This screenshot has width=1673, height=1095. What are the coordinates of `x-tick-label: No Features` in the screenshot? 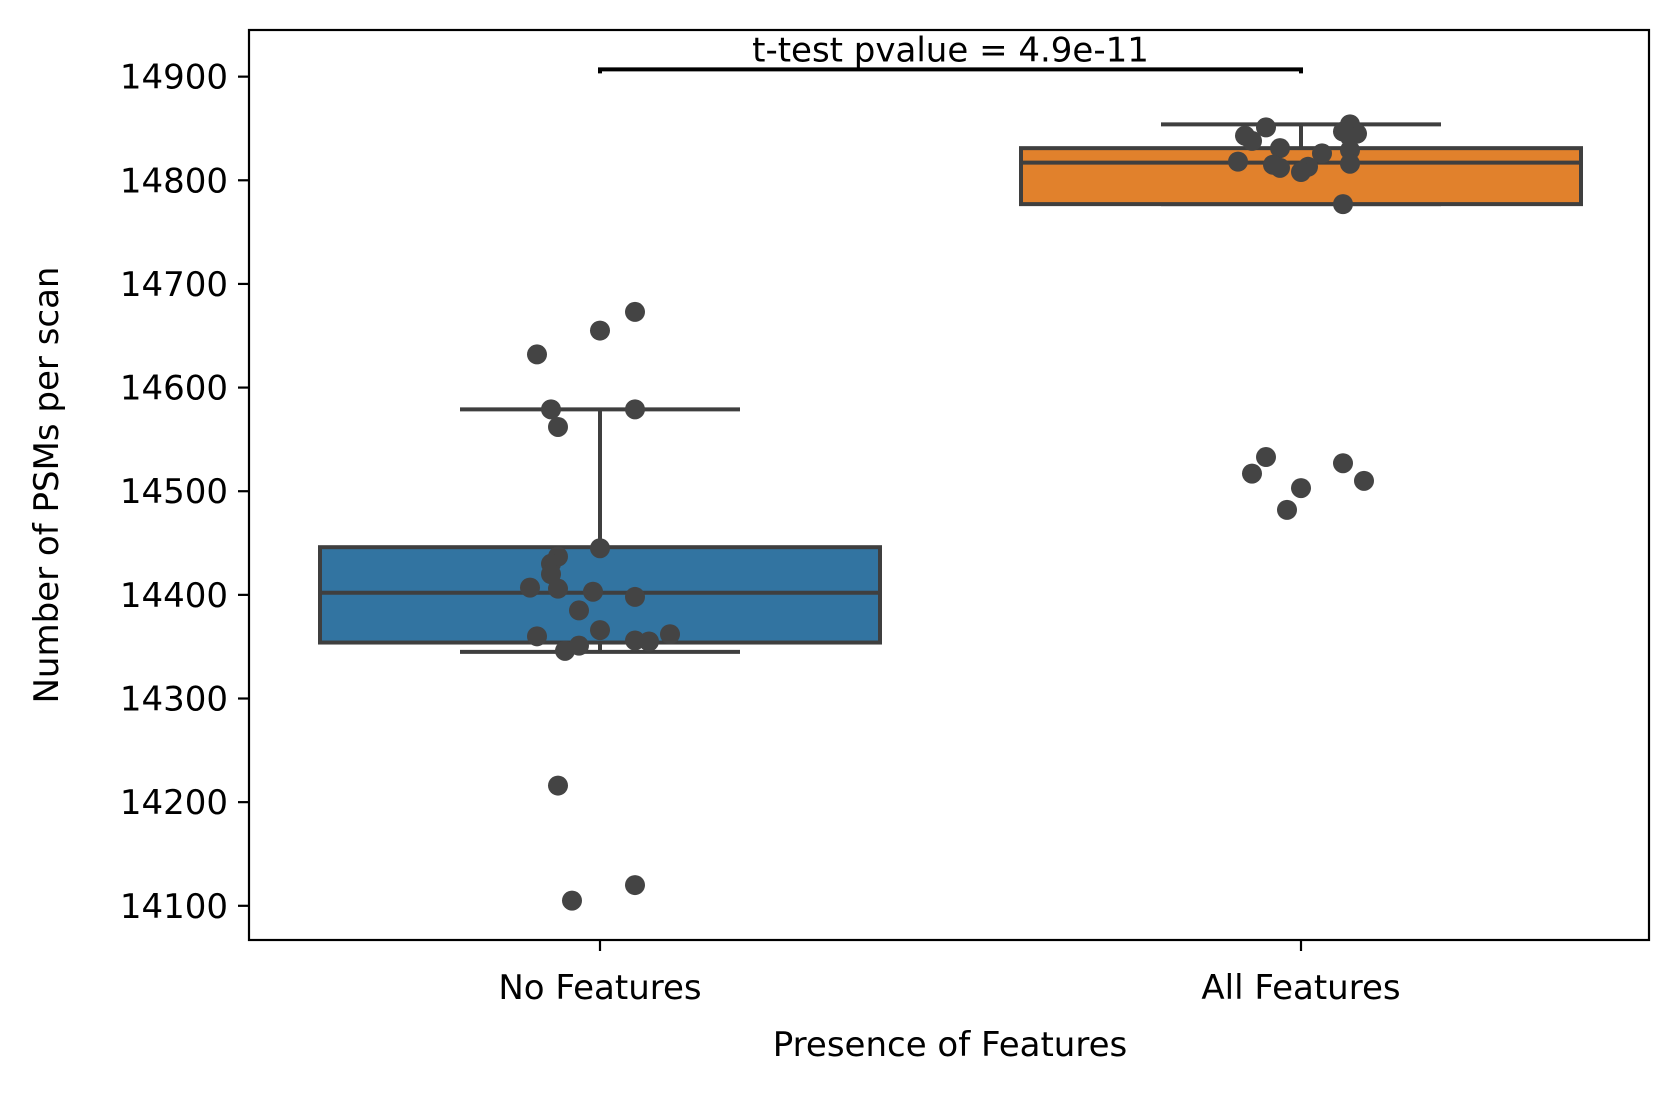 It's located at (599, 988).